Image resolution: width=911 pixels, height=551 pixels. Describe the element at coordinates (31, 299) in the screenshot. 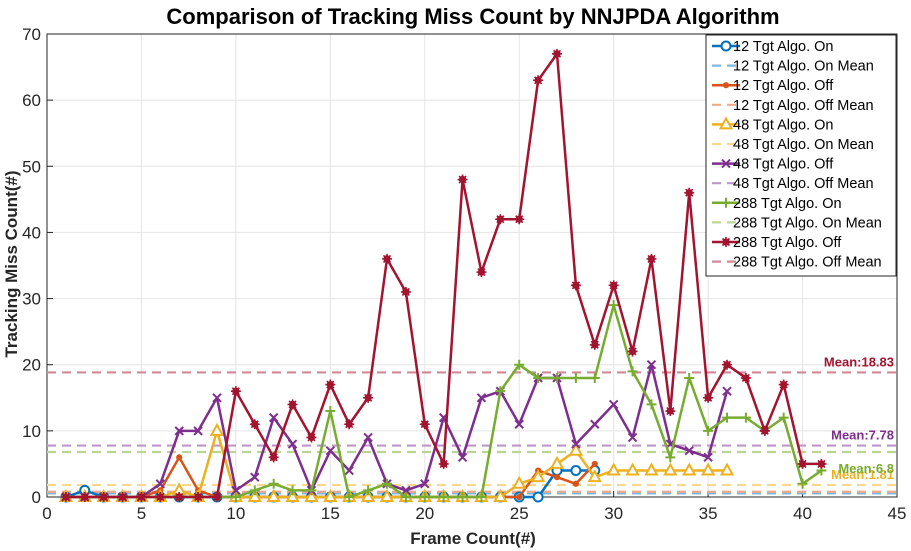

I see `y-tick-label: 30` at that location.